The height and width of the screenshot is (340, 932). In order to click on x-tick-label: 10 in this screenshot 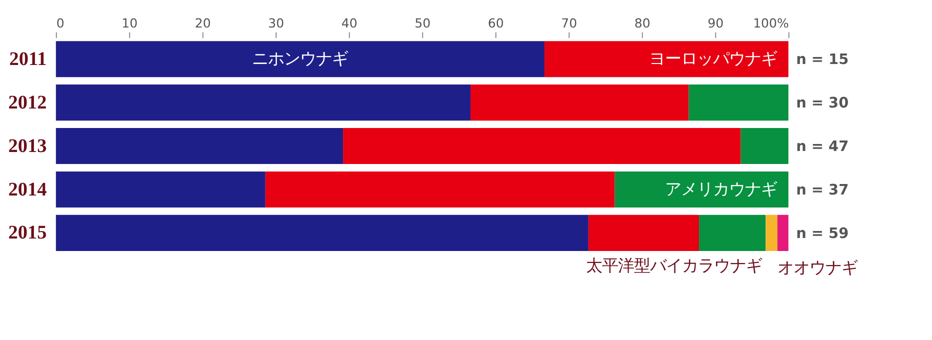, I will do `click(130, 22)`.